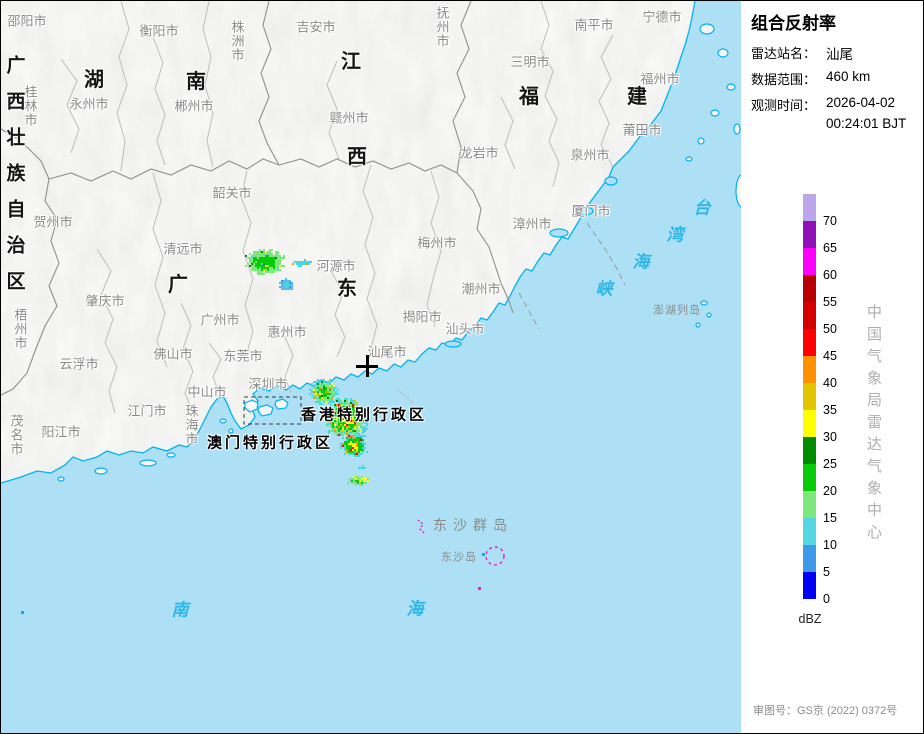  I want to click on legend-label: 60, so click(830, 275).